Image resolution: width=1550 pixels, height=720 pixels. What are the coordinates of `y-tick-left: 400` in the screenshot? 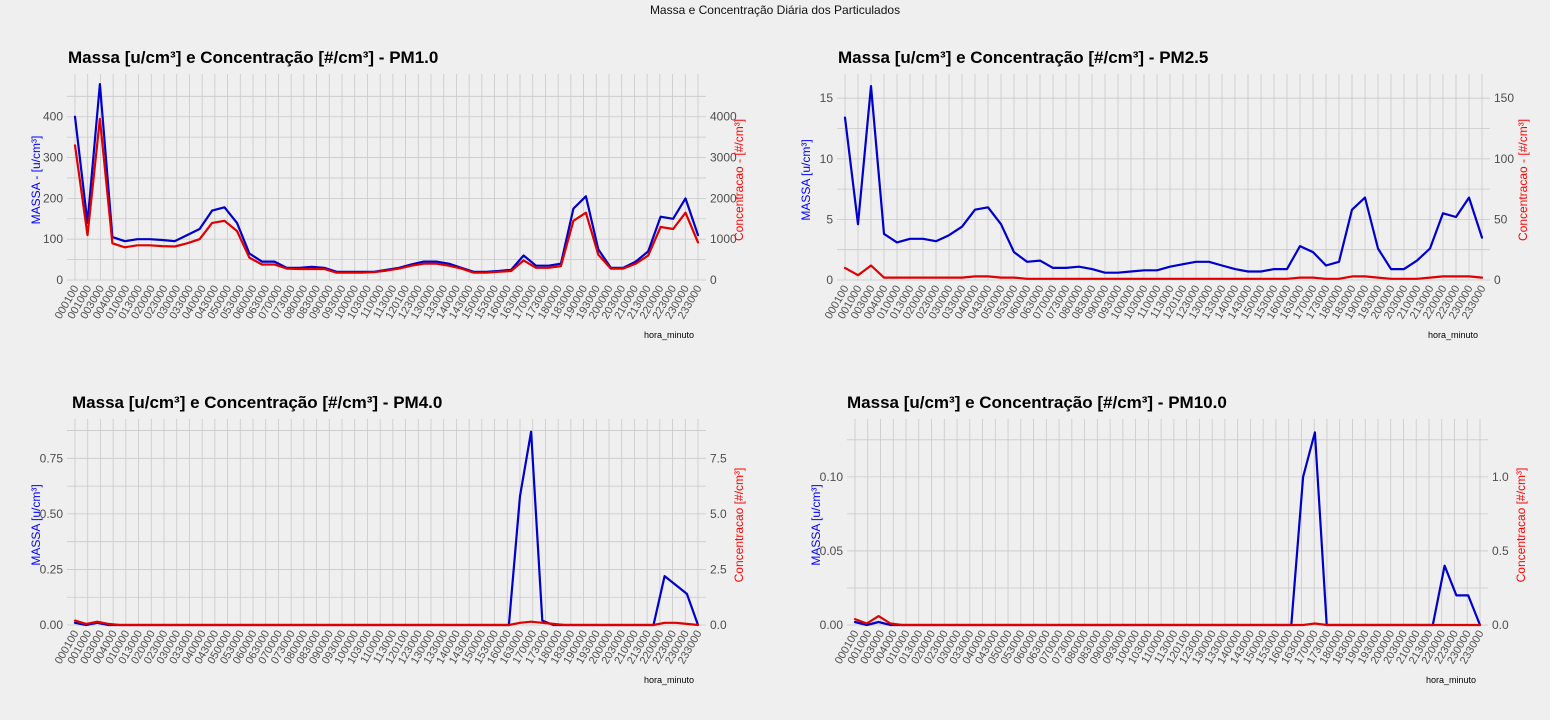 It's located at (53, 117).